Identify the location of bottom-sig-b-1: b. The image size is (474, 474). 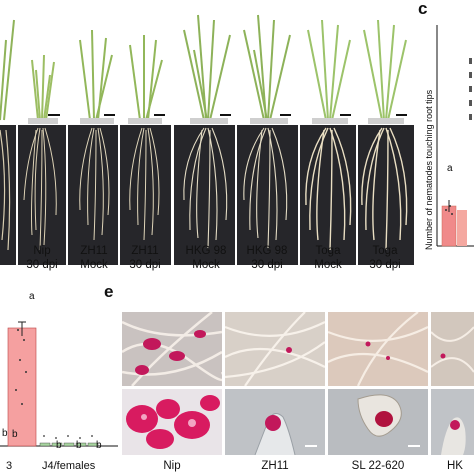
(5, 433).